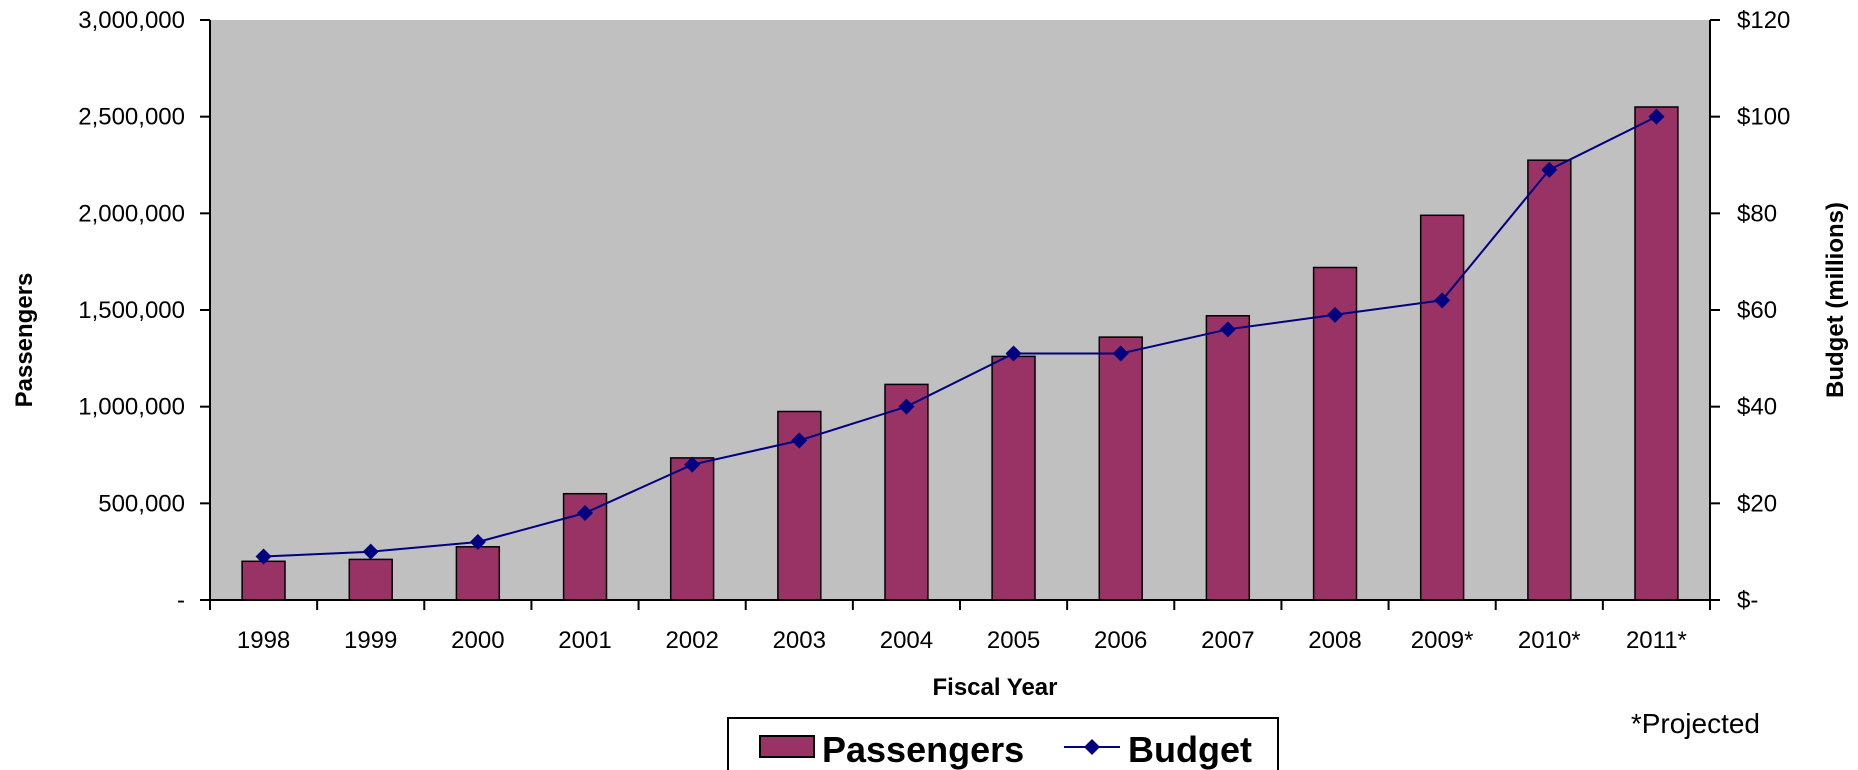 The height and width of the screenshot is (770, 1858). I want to click on y-tick-label-right: $20, so click(1757, 503).